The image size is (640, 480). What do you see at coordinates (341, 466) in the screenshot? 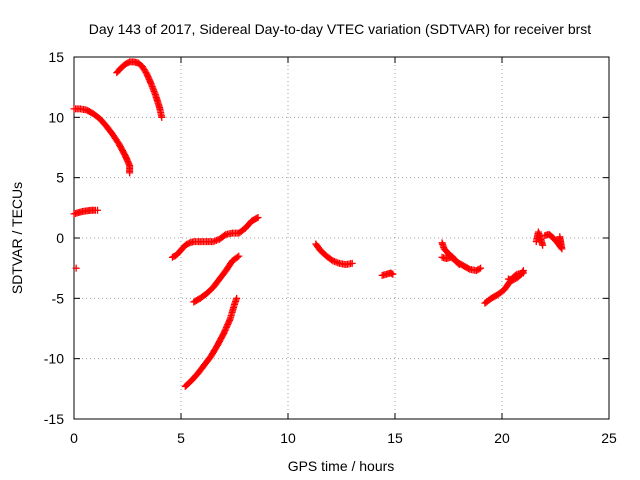
I see `x-axis-label: GPS time / hours` at bounding box center [341, 466].